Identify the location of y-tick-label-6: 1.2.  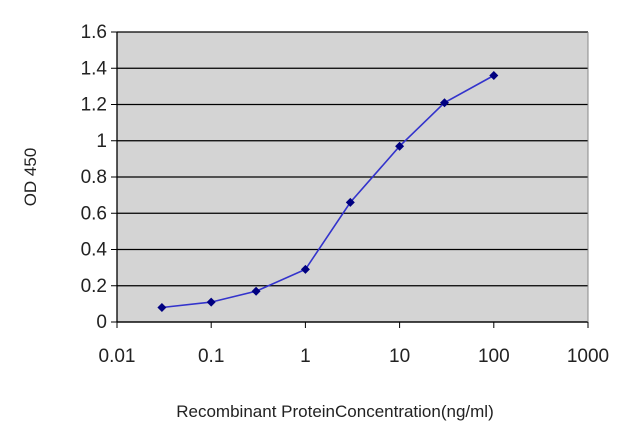
(94, 105).